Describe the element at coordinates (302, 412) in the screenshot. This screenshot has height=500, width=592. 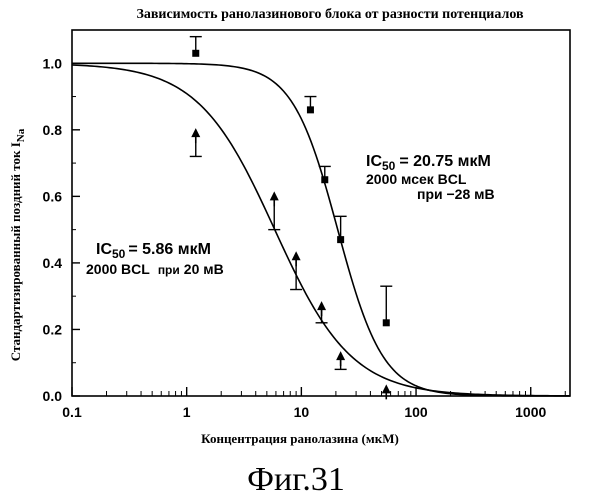
I see `x-tick-label: 10` at that location.